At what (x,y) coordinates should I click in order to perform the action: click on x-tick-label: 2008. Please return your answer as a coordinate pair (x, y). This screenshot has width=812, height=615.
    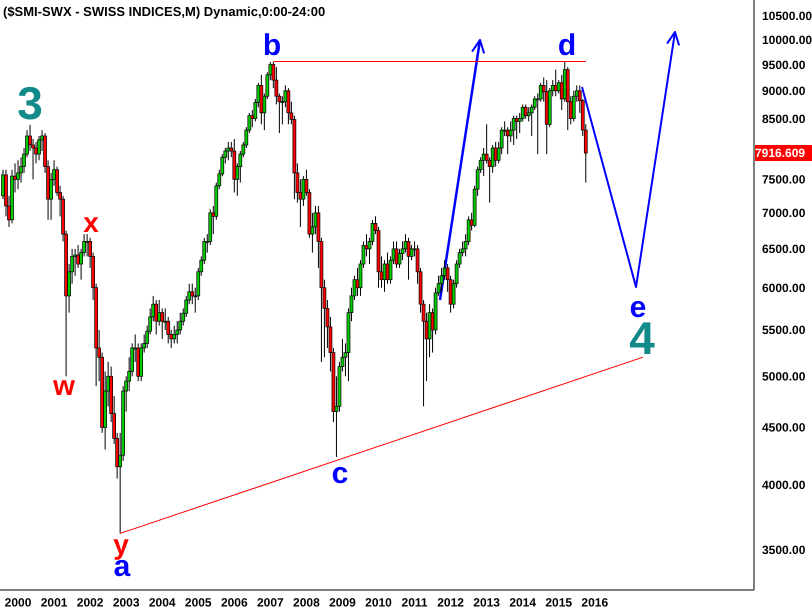
    Looking at the image, I should click on (306, 603).